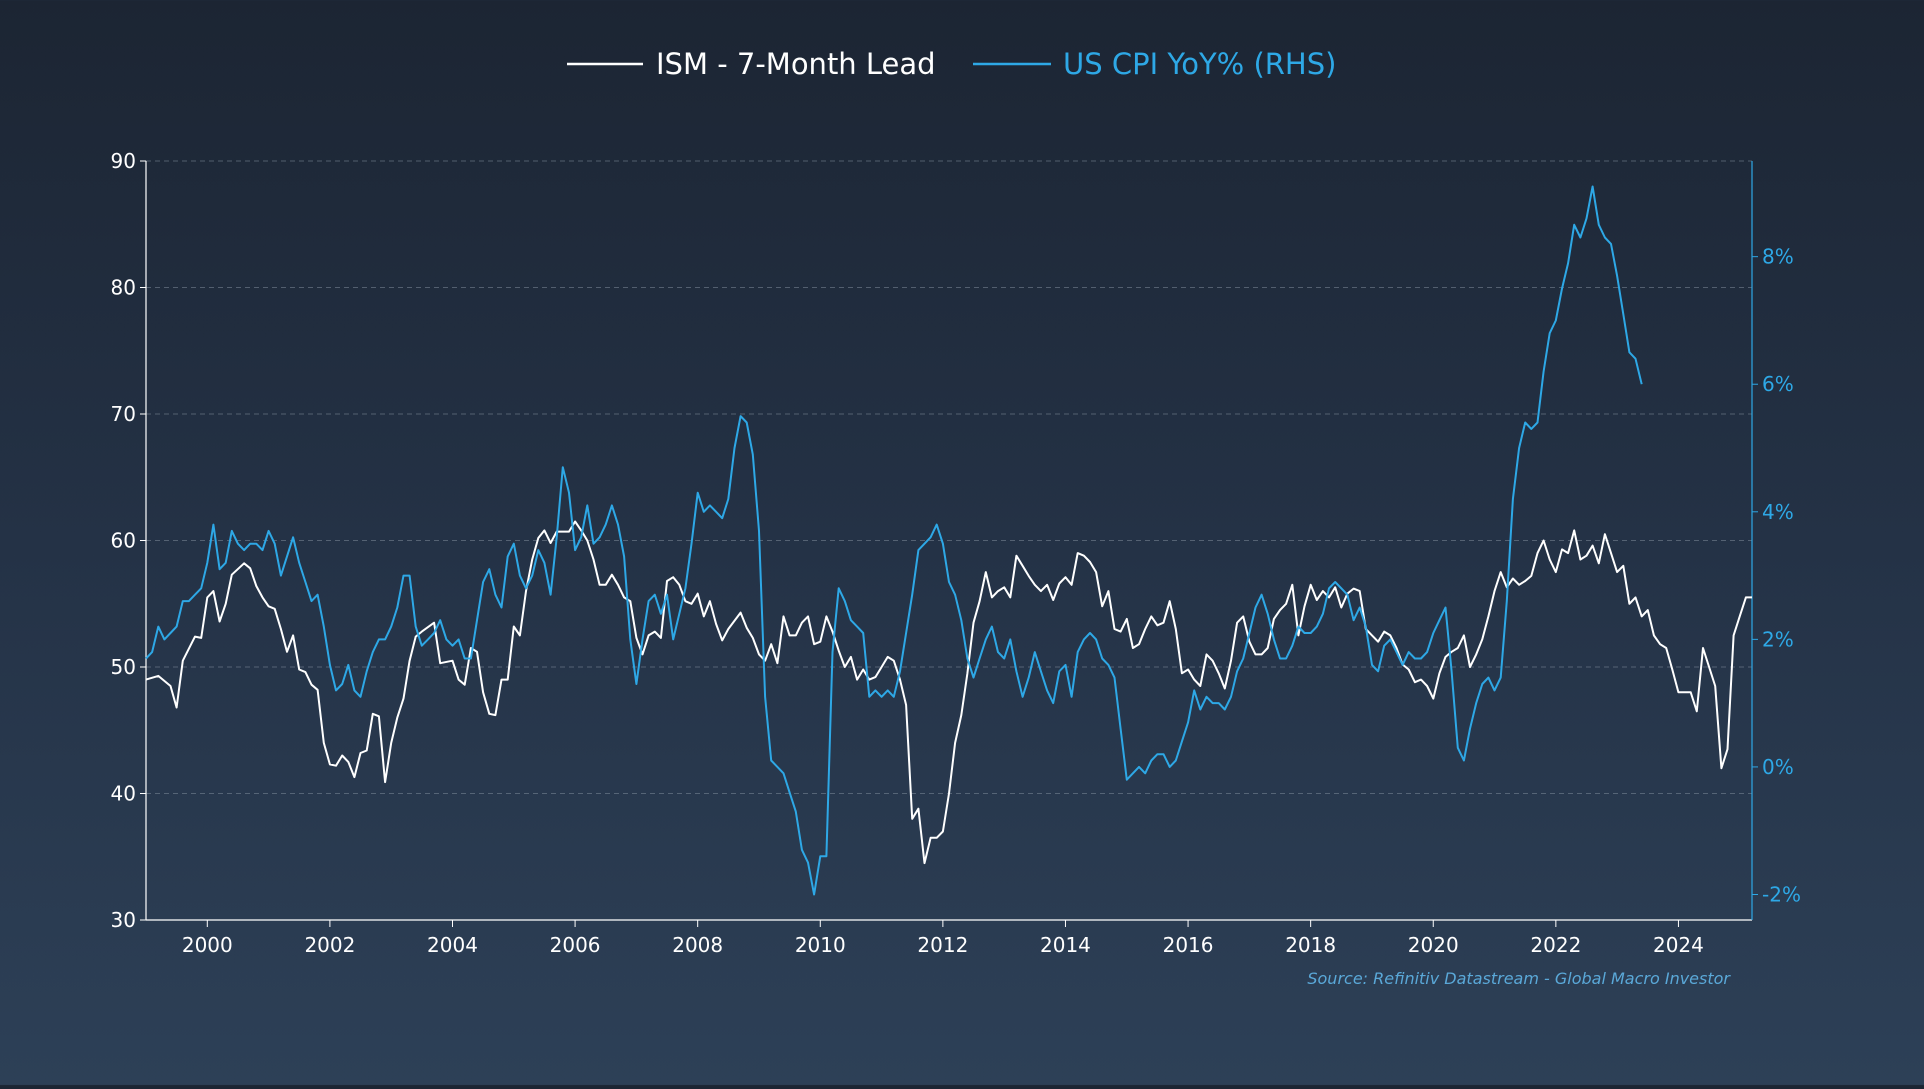 The width and height of the screenshot is (1924, 1089). I want to click on x-tick-label-2024: 2024, so click(1678, 945).